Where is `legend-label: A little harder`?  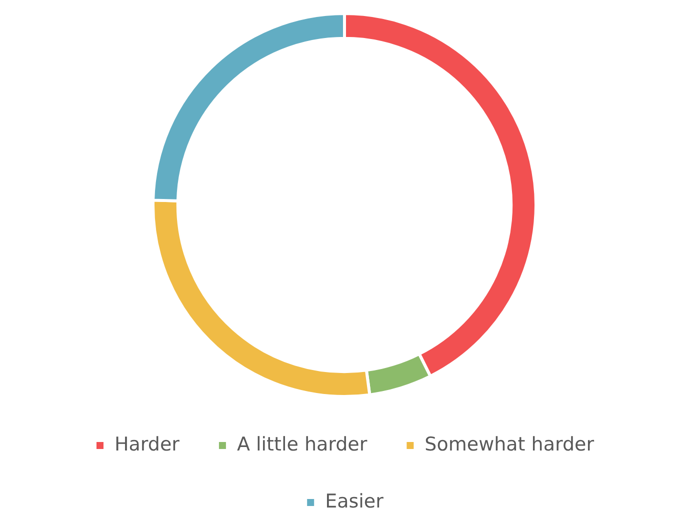 legend-label: A little harder is located at coordinates (302, 444).